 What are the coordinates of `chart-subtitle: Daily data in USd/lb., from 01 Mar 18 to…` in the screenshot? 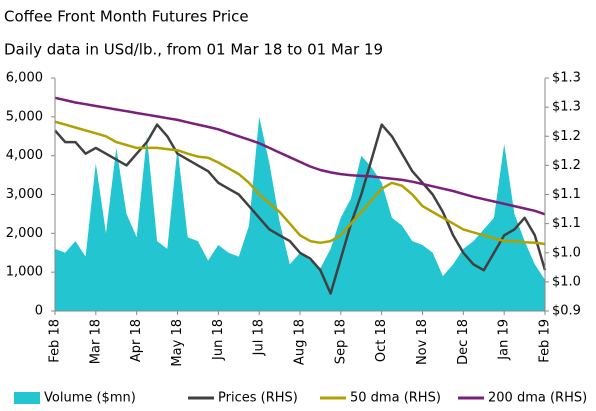 It's located at (193, 50).